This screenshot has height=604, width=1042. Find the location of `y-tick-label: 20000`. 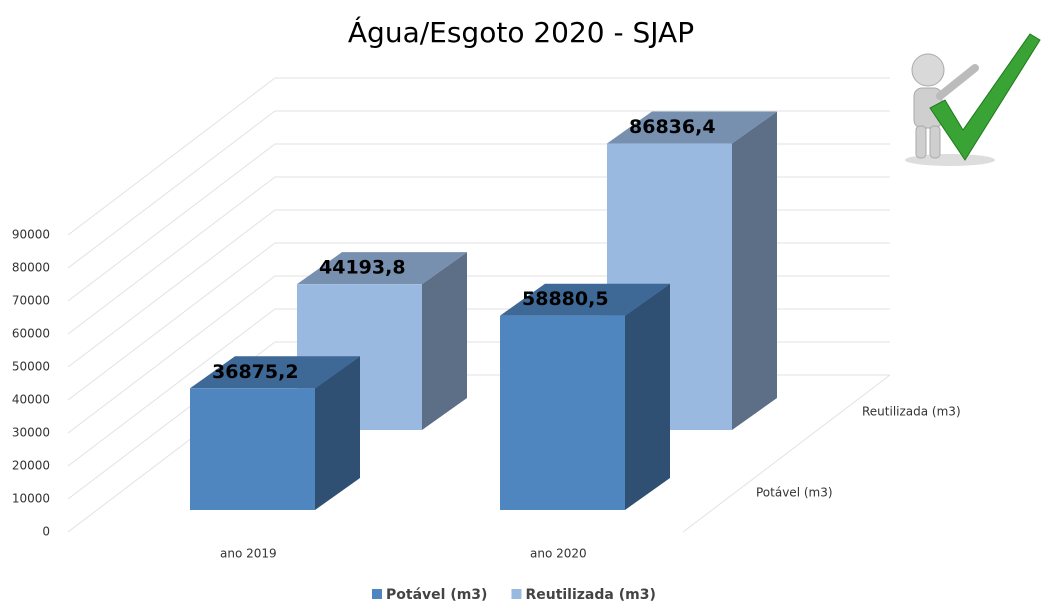

y-tick-label: 20000 is located at coordinates (31, 466).